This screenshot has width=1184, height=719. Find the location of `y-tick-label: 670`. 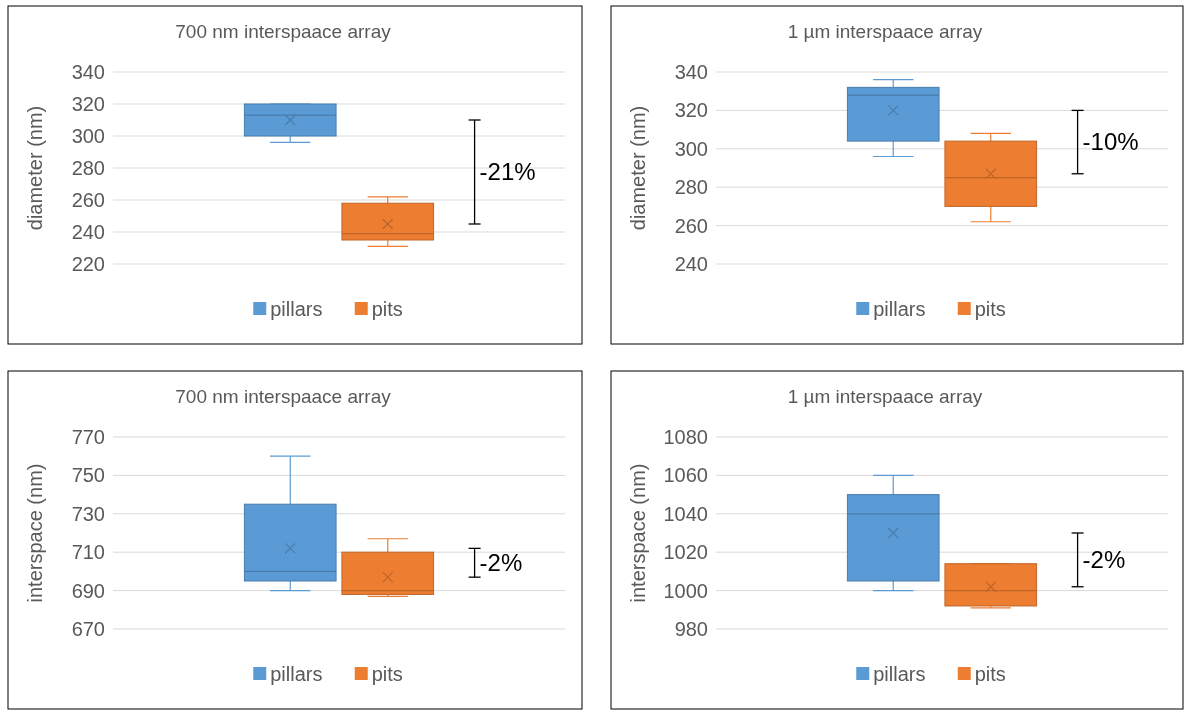

y-tick-label: 670 is located at coordinates (88, 629).